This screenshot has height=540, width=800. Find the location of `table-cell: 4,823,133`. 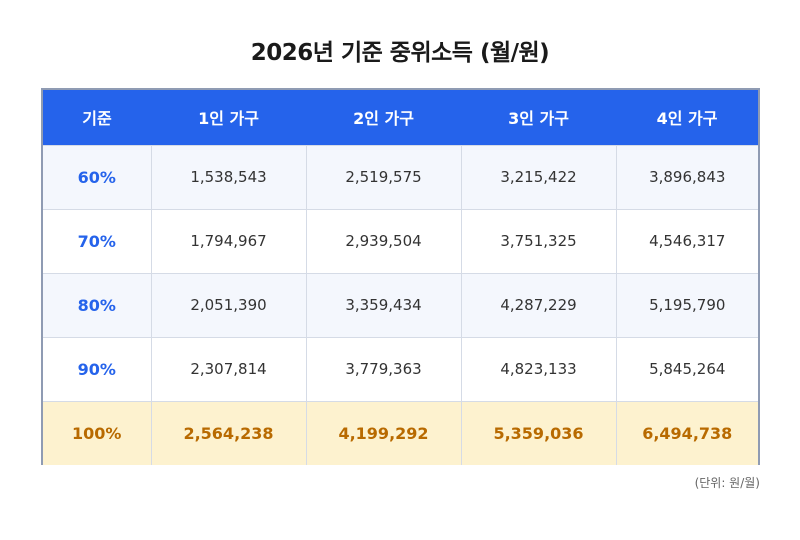

table-cell: 4,823,133 is located at coordinates (538, 368).